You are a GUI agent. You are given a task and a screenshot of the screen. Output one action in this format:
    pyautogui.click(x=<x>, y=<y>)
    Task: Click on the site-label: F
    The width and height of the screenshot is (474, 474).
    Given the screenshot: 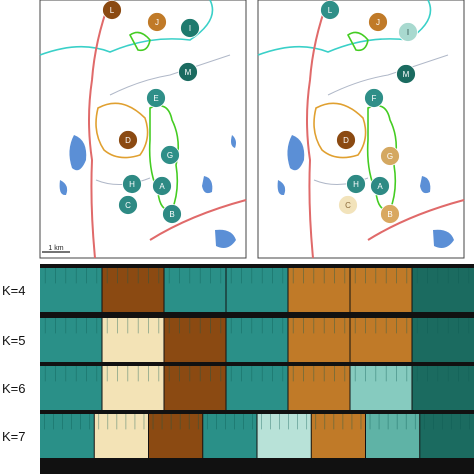 What is the action you would take?
    pyautogui.click(x=374, y=98)
    